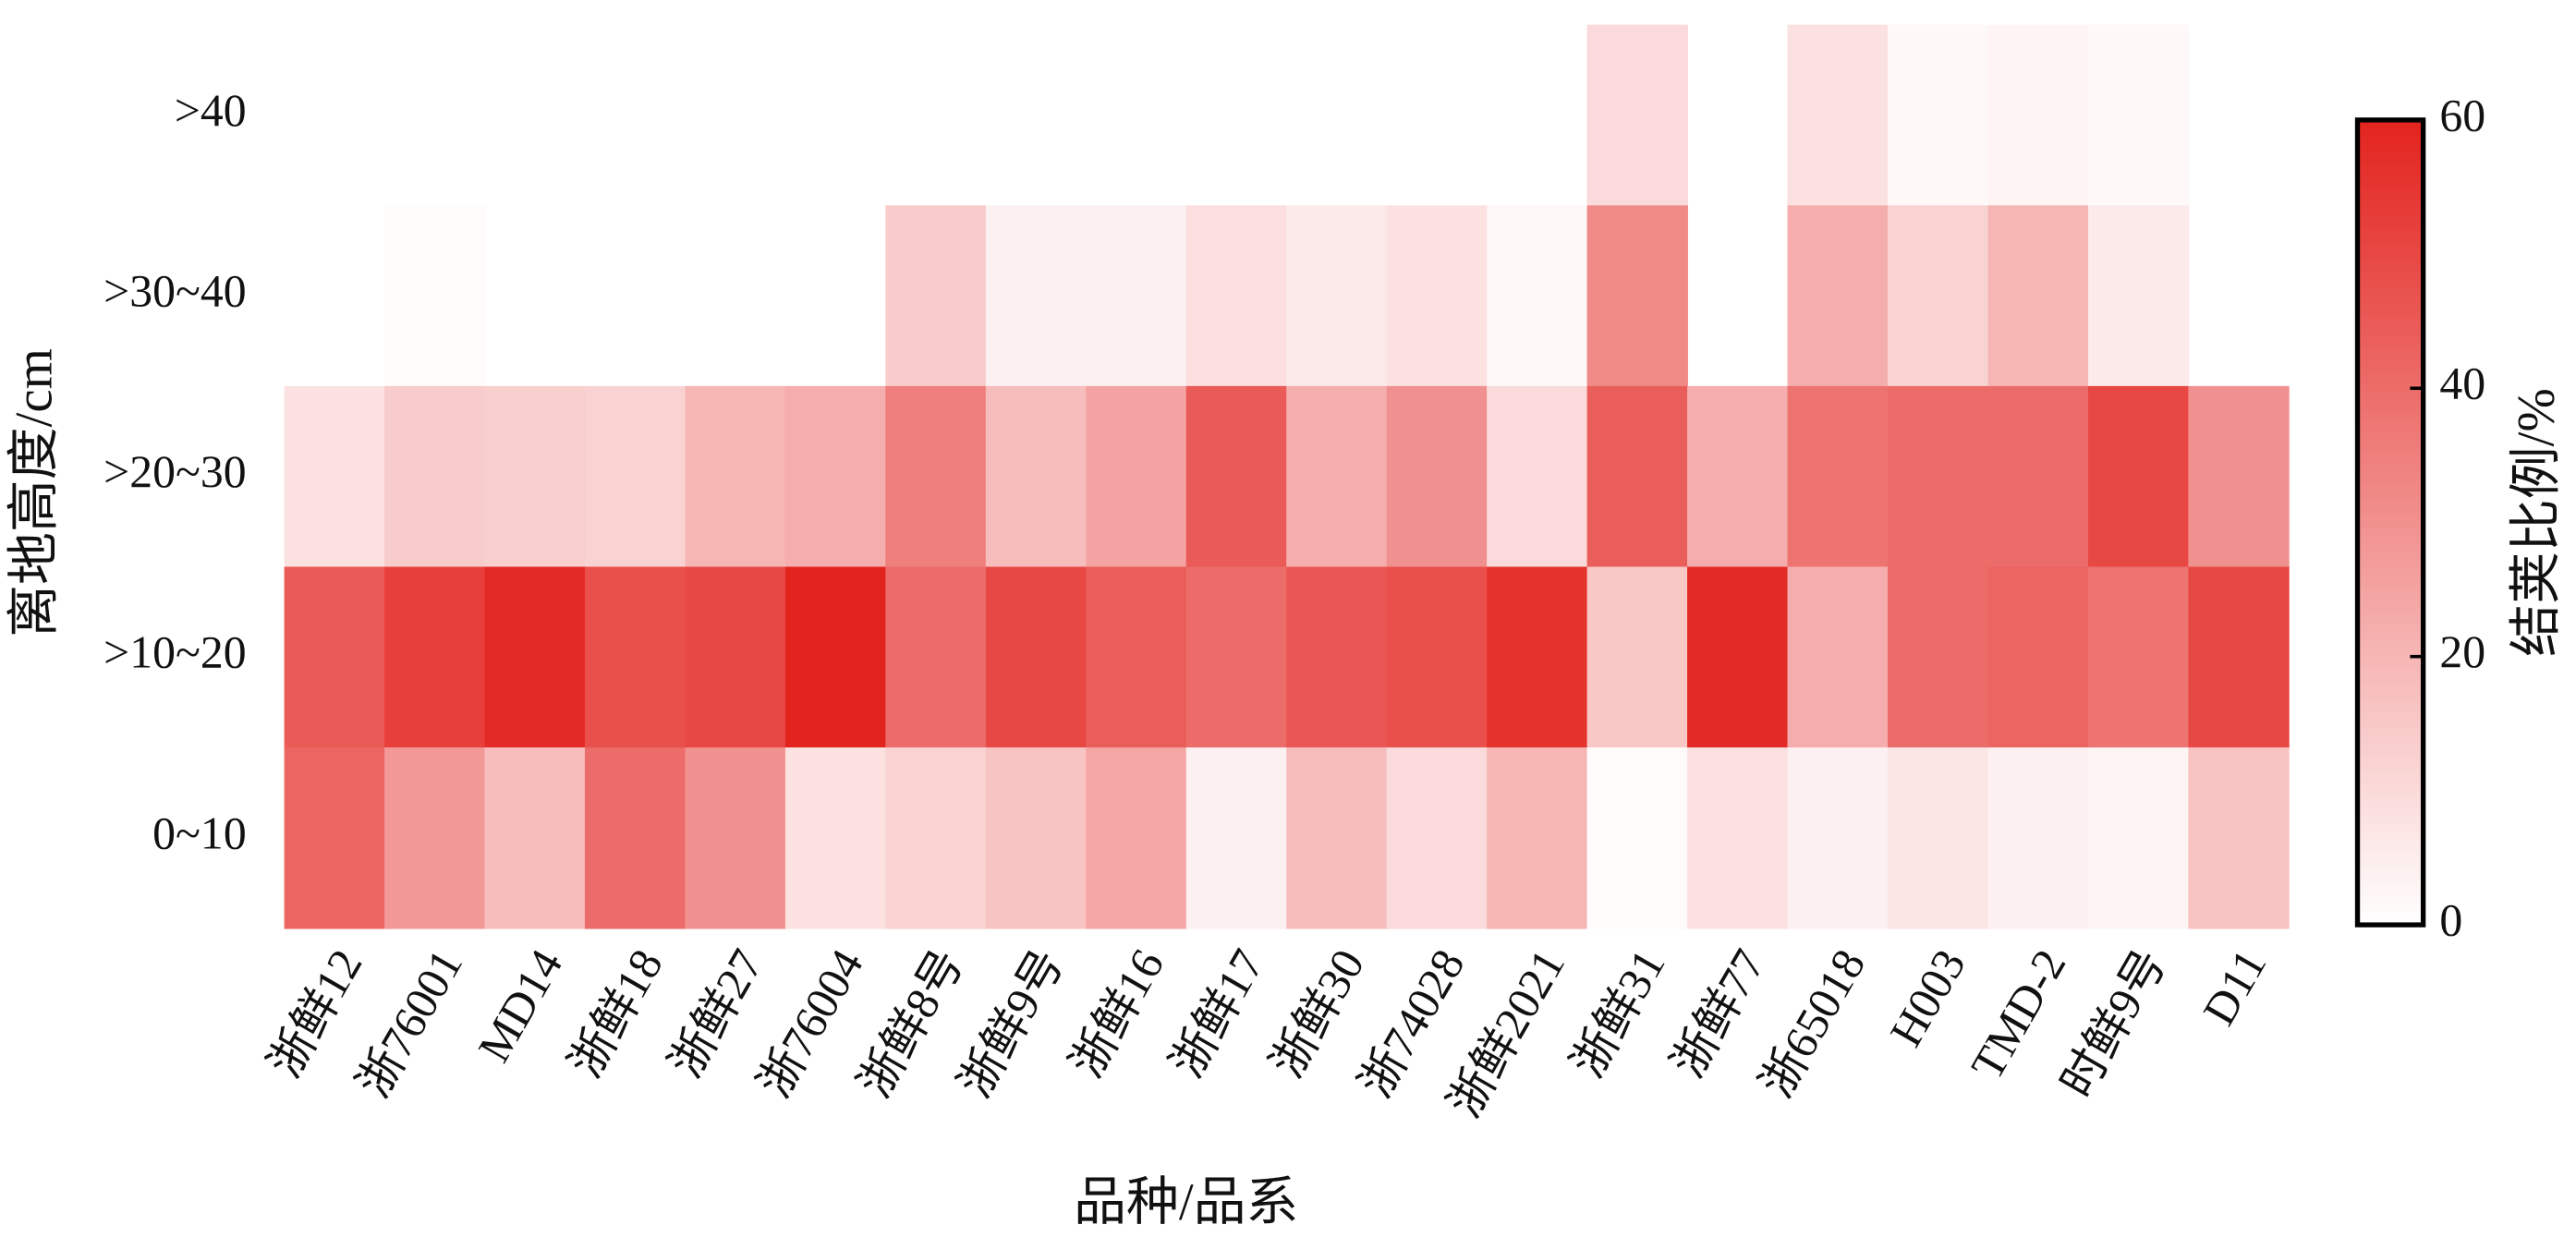  Describe the element at coordinates (716, 1013) in the screenshot. I see `x-tick-label: 浙鲜27` at that location.